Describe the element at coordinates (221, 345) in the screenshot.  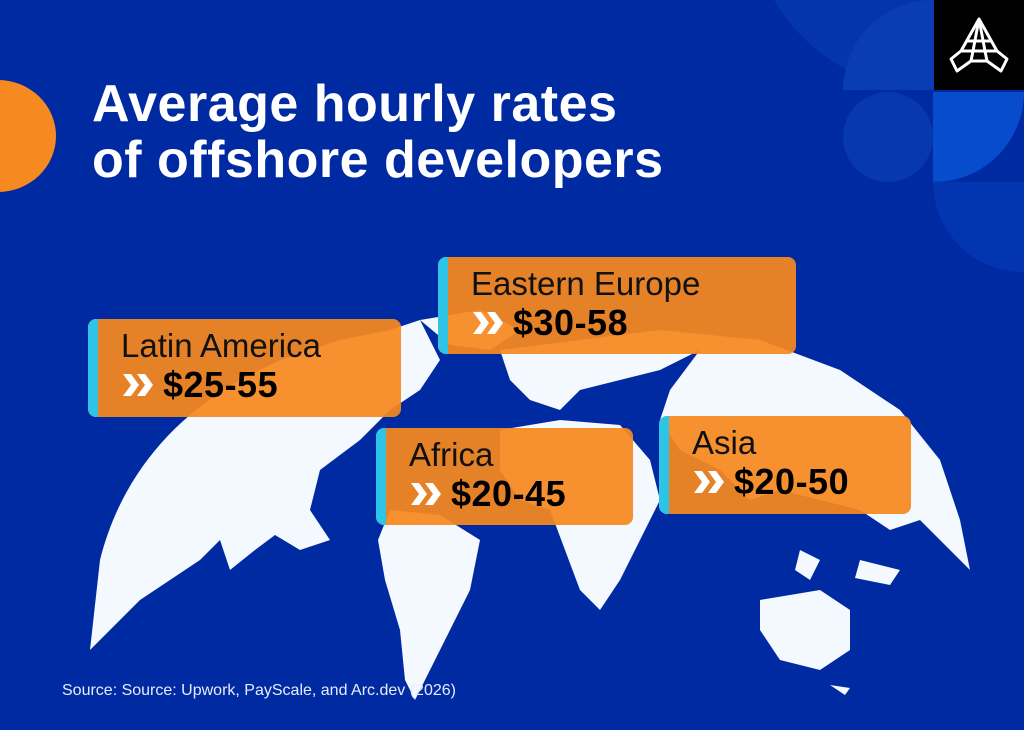
I see `region-name: Latin America` at that location.